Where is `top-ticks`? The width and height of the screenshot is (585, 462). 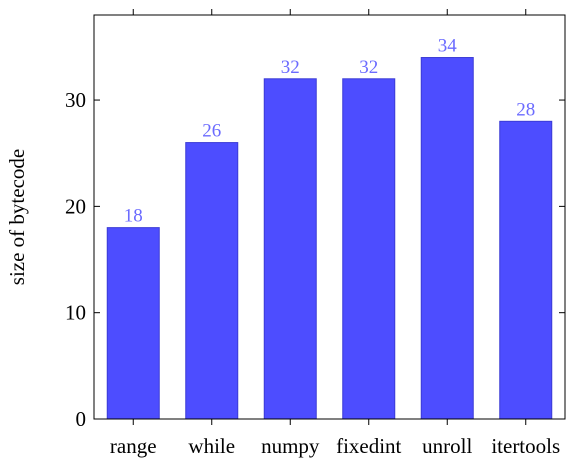
top-ticks is located at coordinates (329, 12).